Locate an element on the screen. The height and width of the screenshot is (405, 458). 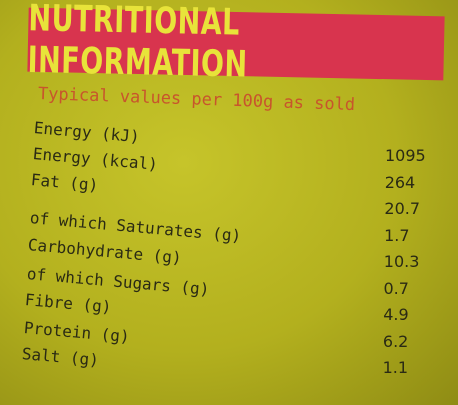
row-value: 1.1 is located at coordinates (395, 367).